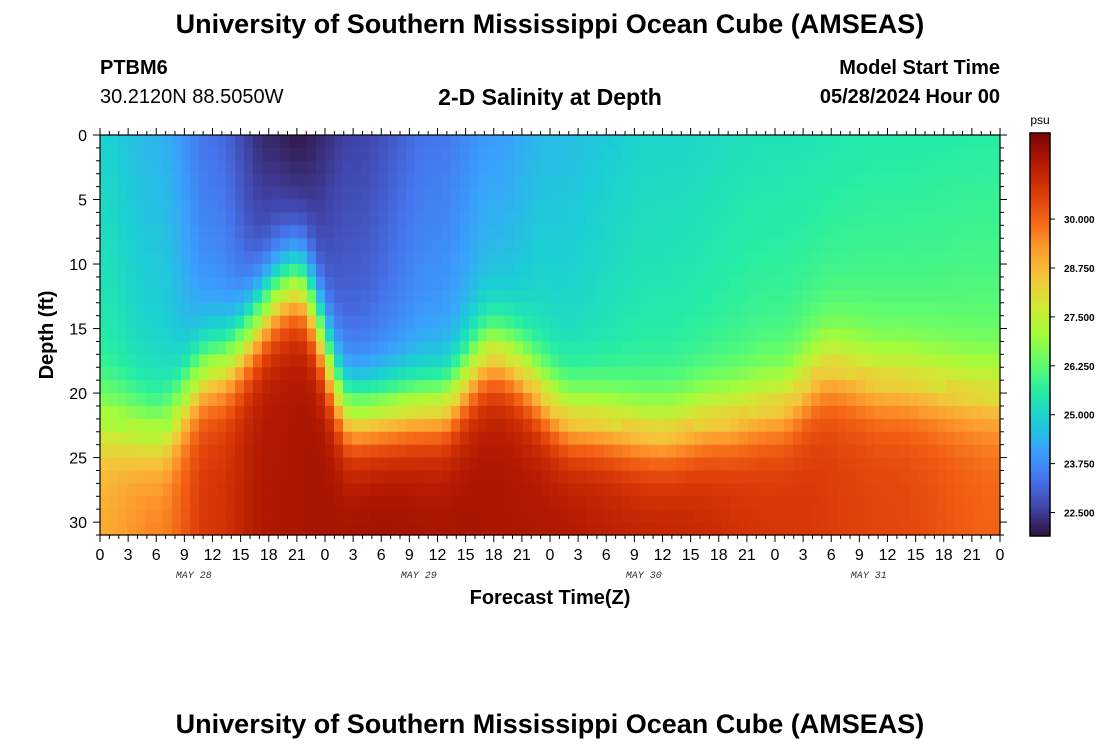 This screenshot has width=1100, height=750. I want to click on x-tick-label: 21, so click(522, 555).